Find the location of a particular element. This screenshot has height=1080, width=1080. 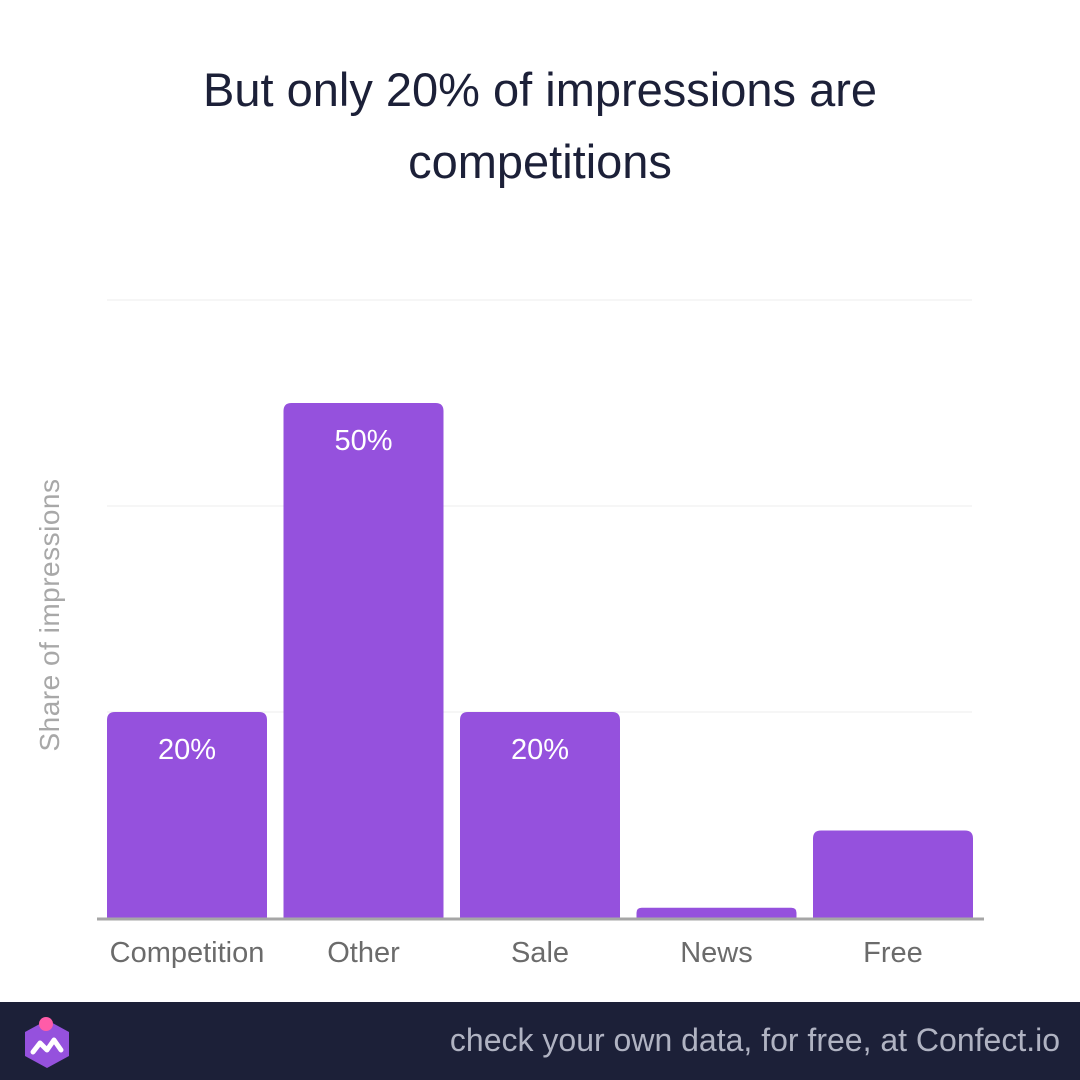

x-tick-label: Free is located at coordinates (893, 953).